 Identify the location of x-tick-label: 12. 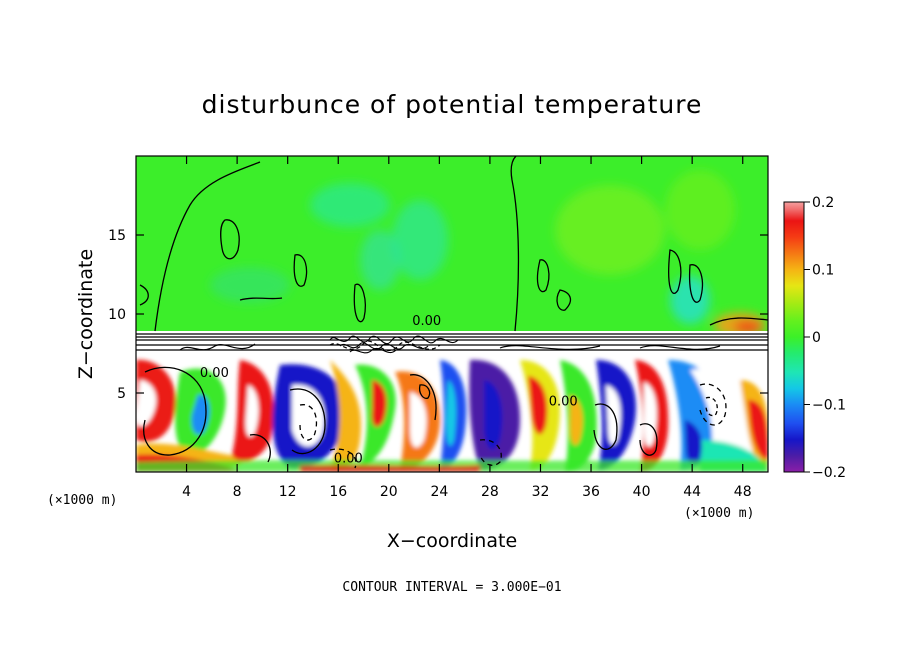
(288, 492).